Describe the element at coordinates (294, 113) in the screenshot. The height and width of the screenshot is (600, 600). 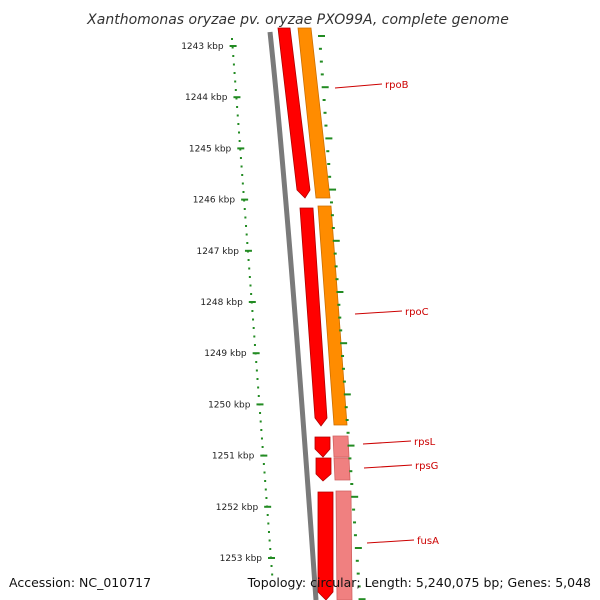
I see `gene-rpoB-red` at that location.